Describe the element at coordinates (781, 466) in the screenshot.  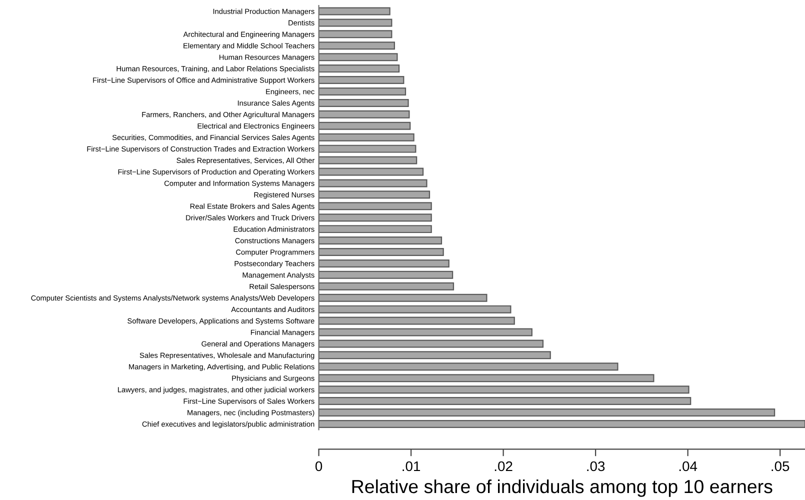
I see `x-tick-label: .05` at that location.